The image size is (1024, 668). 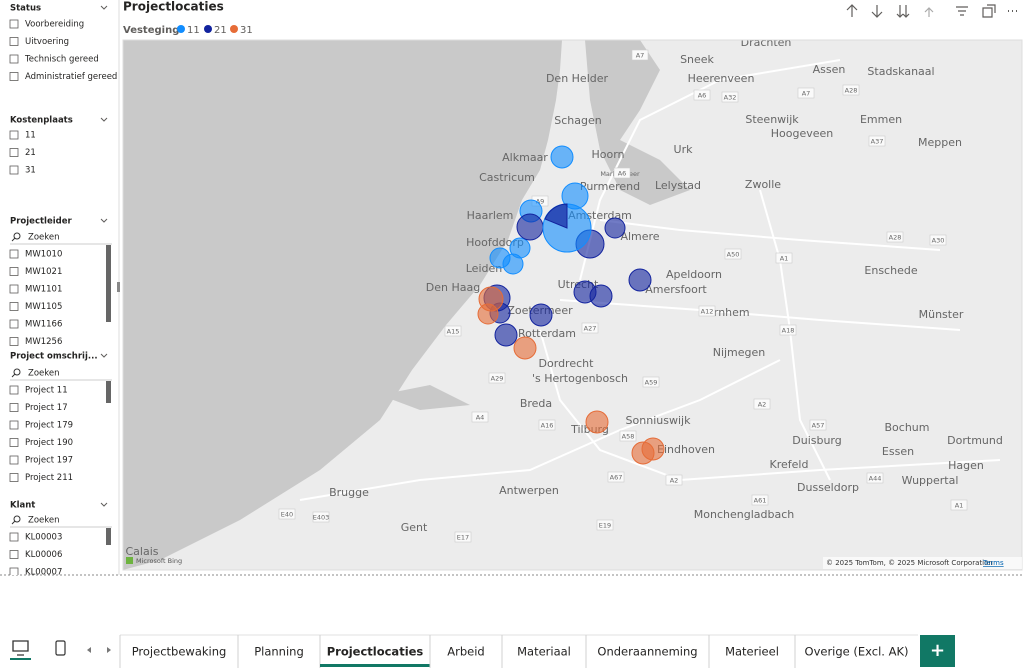 I want to click on page-tab: Overige (Excl. AK), so click(x=857, y=652).